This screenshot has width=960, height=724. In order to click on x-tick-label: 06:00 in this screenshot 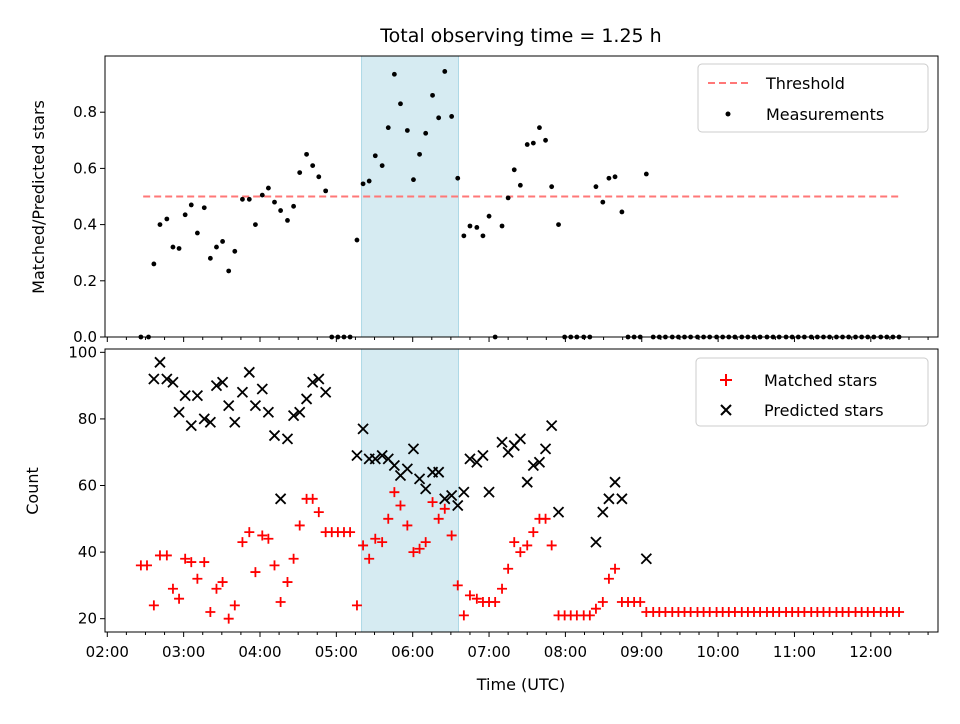, I will do `click(412, 652)`.